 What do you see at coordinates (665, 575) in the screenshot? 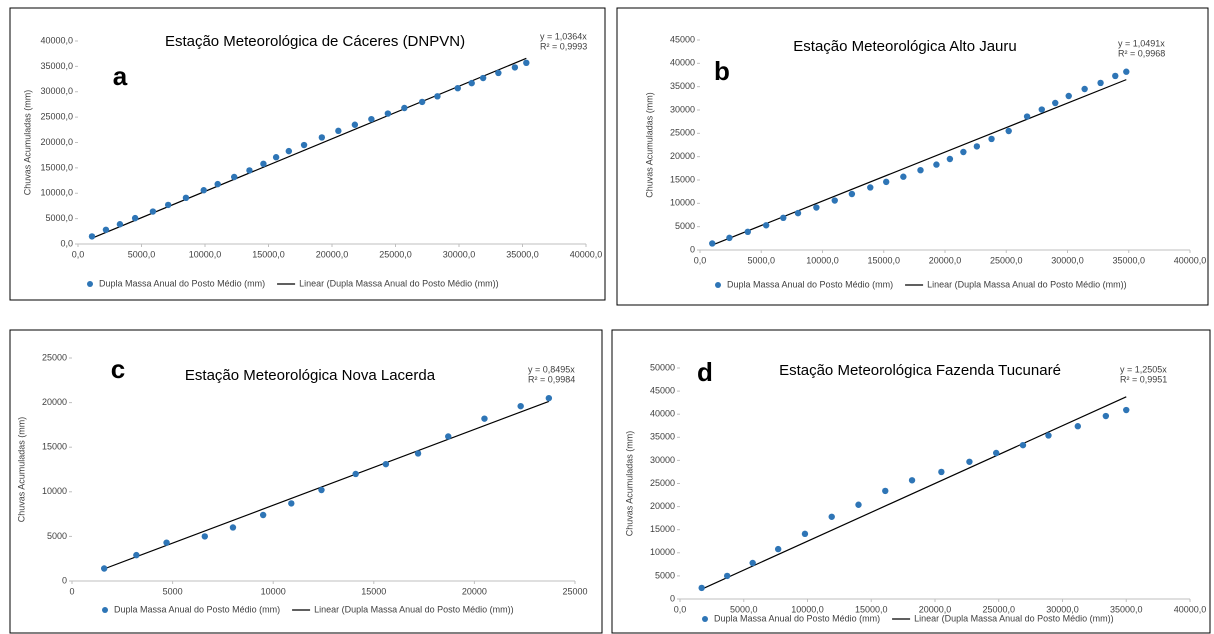
I see `y-tick-label: 5000` at bounding box center [665, 575].